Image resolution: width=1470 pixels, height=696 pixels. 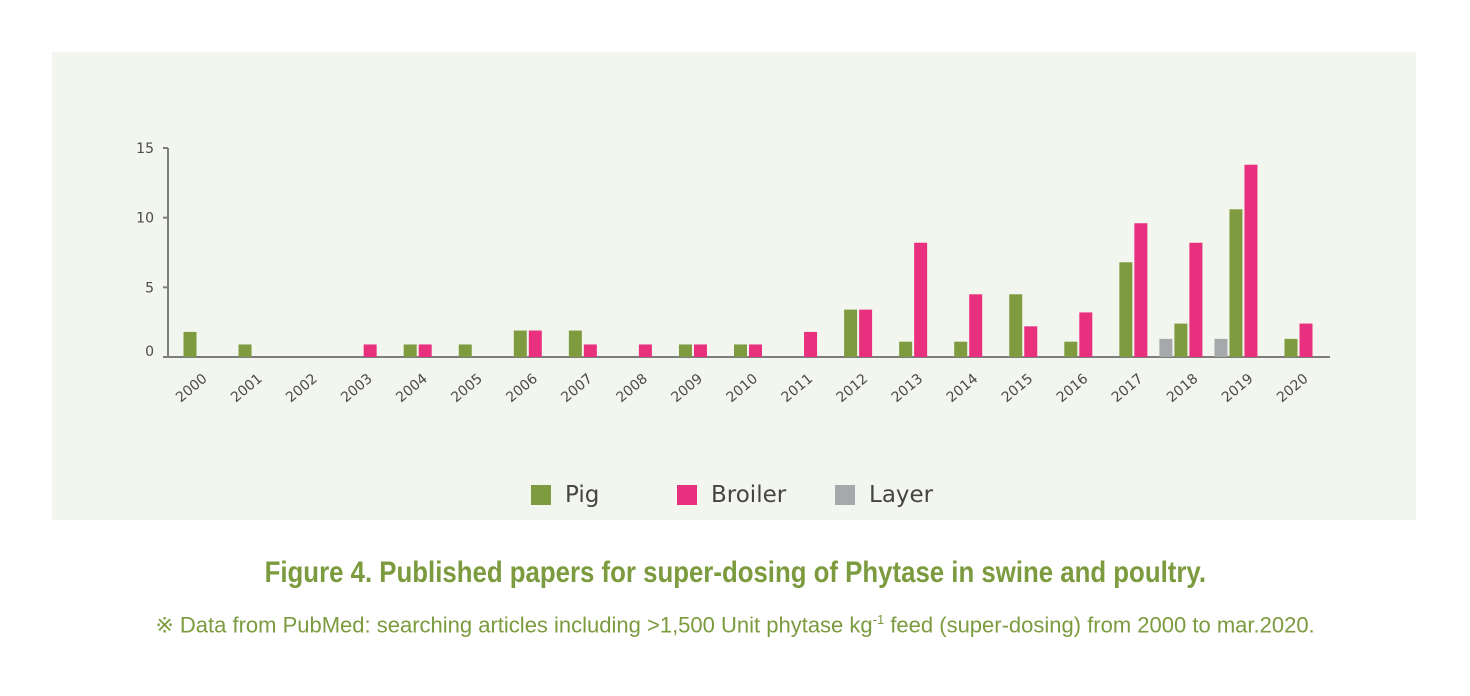 I want to click on x-tick-label: 2001, so click(x=247, y=388).